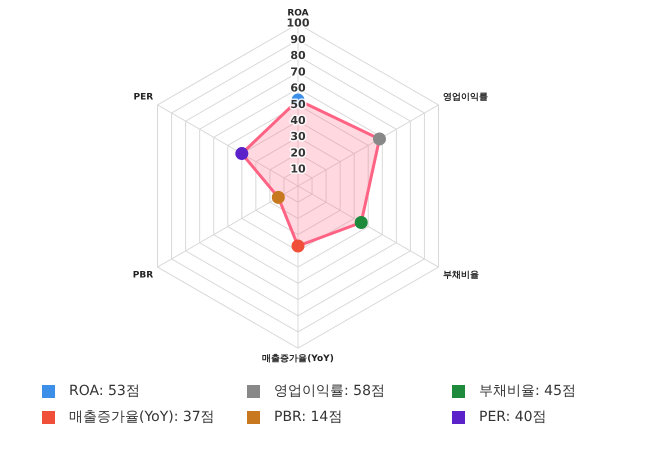  Describe the element at coordinates (104, 391) in the screenshot. I see `text: ROA: 53점` at that location.